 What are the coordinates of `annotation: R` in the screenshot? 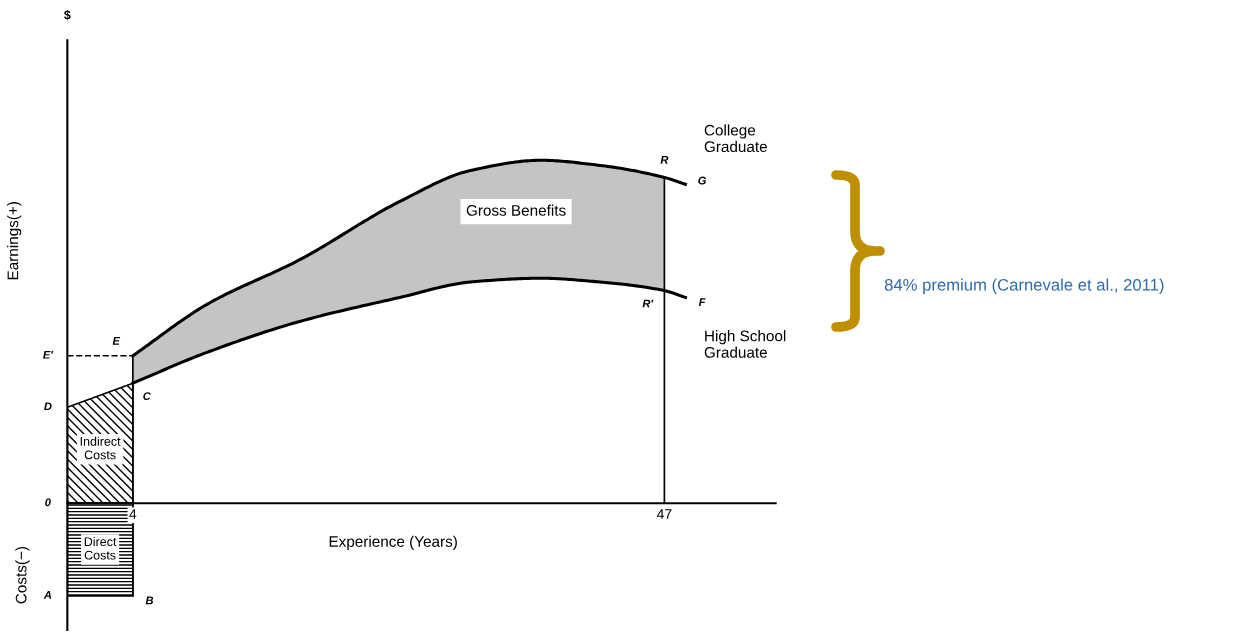 It's located at (664, 159).